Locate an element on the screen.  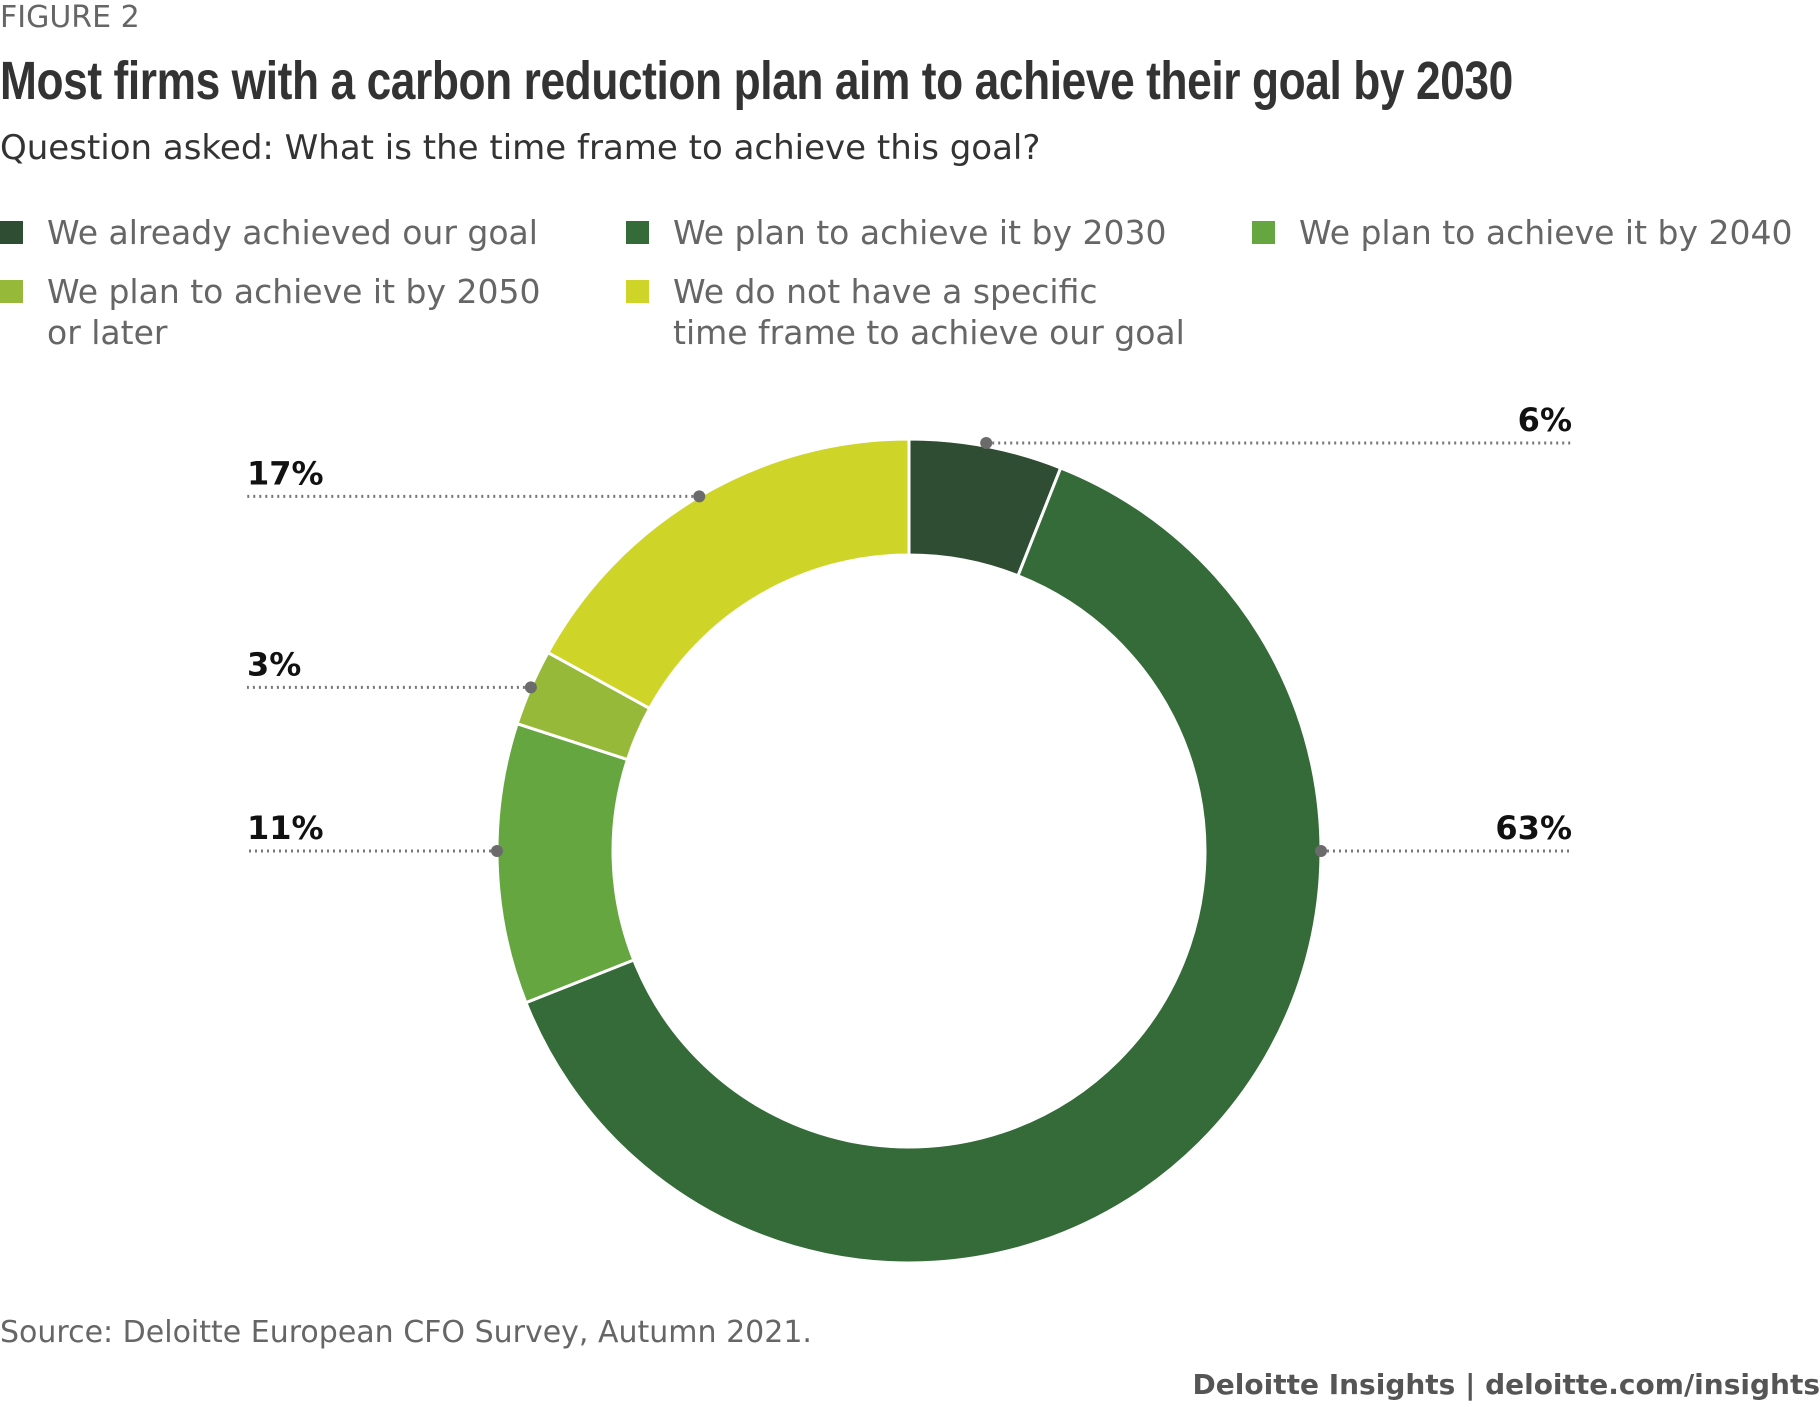
legend-label: We plan to achieve it by 2050 is located at coordinates (294, 291).